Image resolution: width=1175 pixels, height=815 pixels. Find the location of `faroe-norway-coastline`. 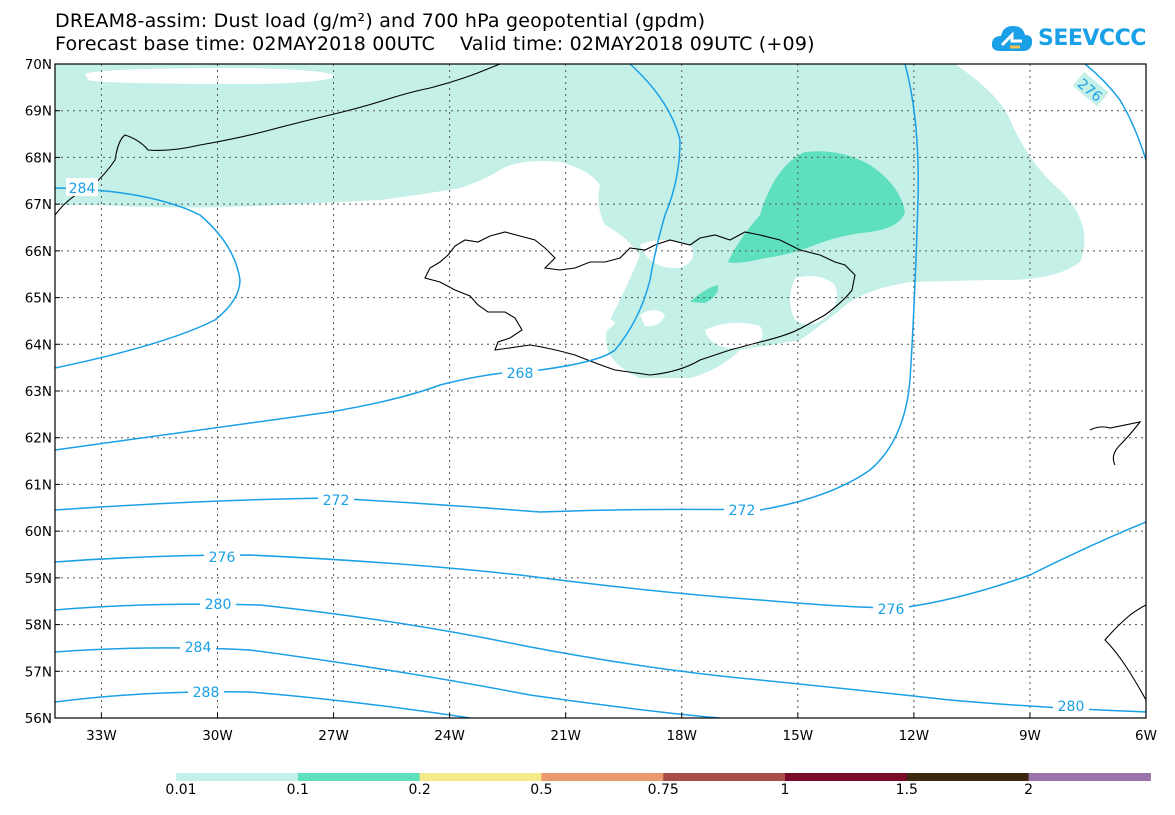

faroe-norway-coastline is located at coordinates (1125, 652).